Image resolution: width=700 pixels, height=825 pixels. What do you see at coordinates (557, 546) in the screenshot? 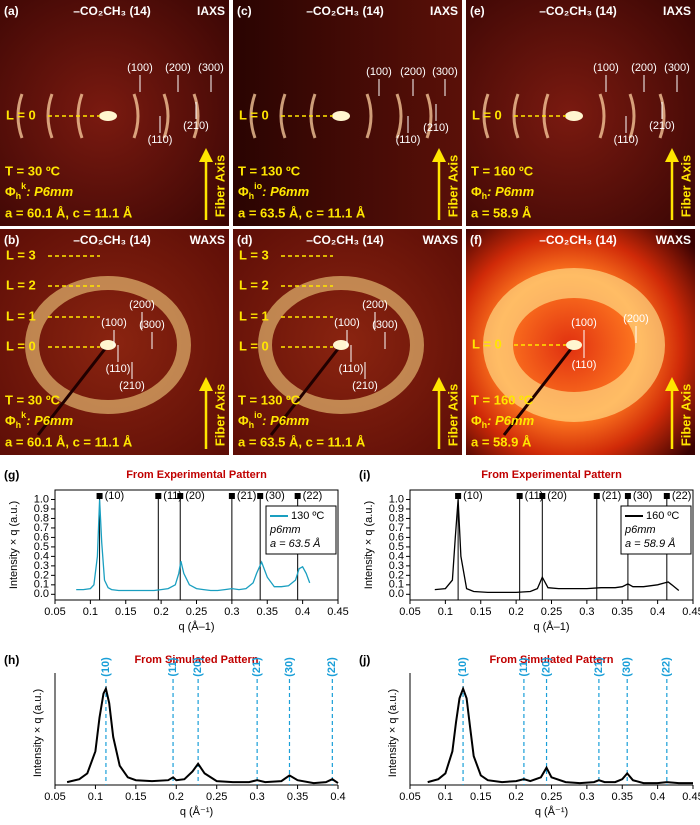
I see `data-line` at bounding box center [557, 546].